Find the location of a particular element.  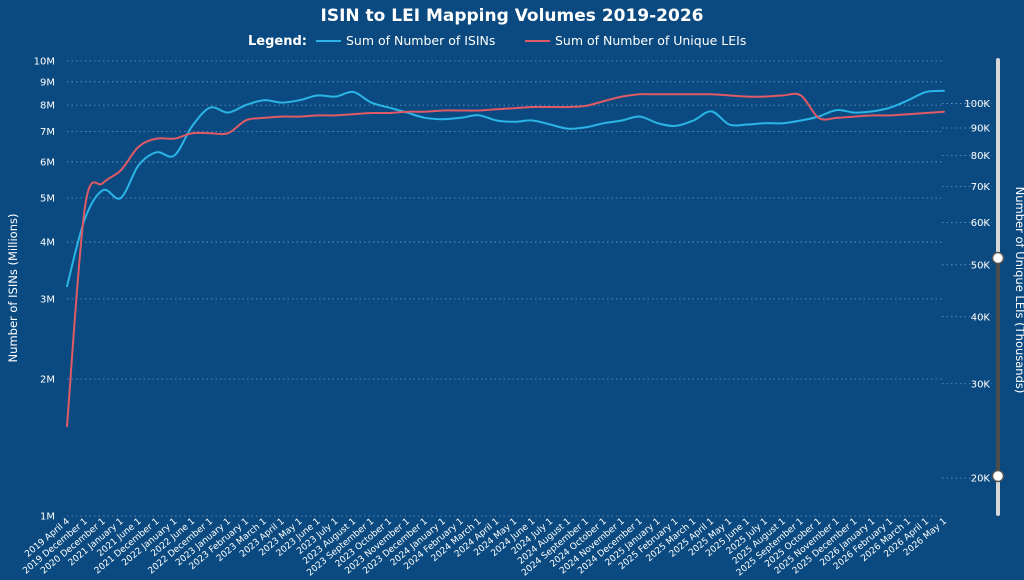

left-tick-label: 9M is located at coordinates (47, 82).